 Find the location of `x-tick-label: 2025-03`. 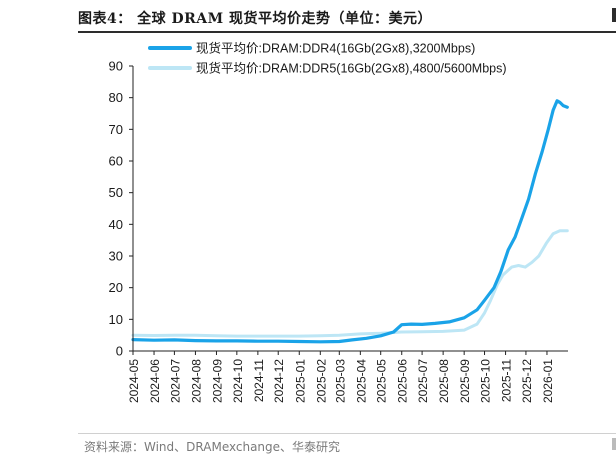

x-tick-label: 2025-03 is located at coordinates (340, 381).